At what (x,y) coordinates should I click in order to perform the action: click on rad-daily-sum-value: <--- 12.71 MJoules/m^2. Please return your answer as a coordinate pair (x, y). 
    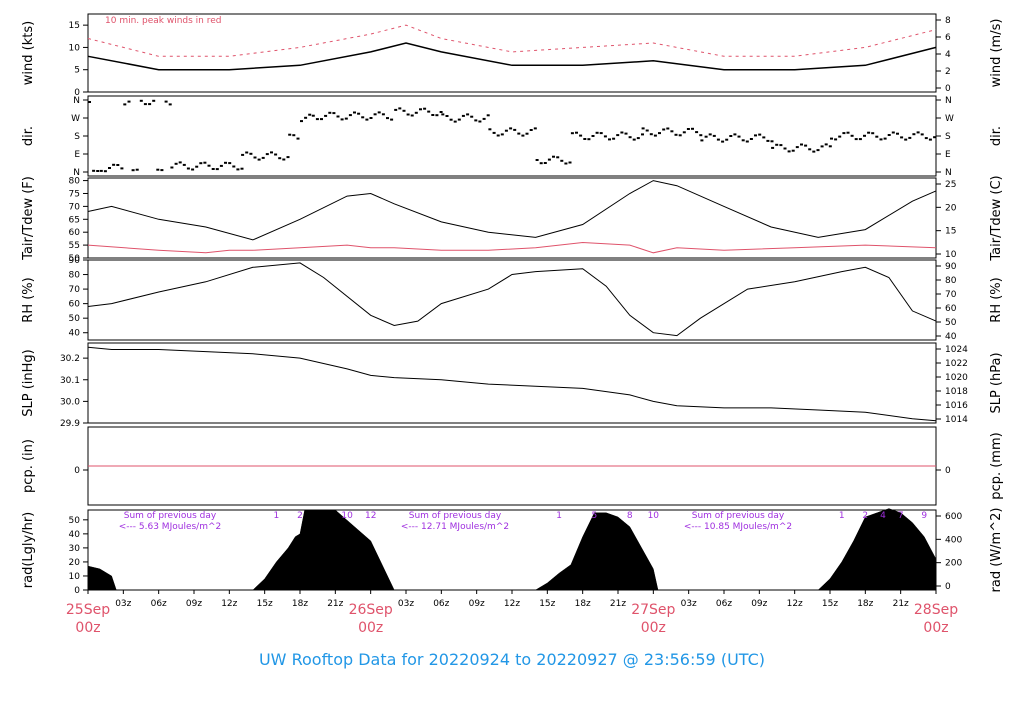
    Looking at the image, I should click on (455, 527).